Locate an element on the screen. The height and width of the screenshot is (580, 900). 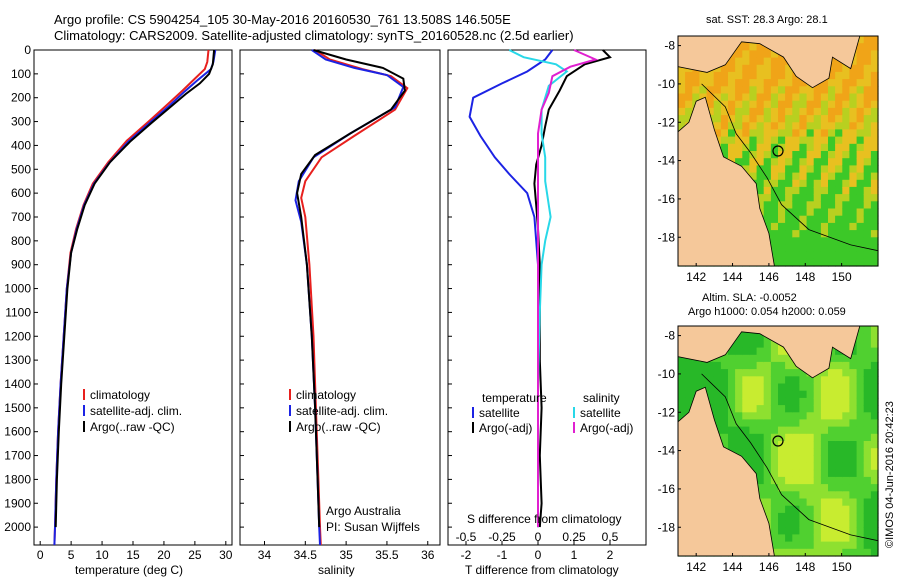
diff-legend-left-2: Argo(-adj) is located at coordinates (505, 428).